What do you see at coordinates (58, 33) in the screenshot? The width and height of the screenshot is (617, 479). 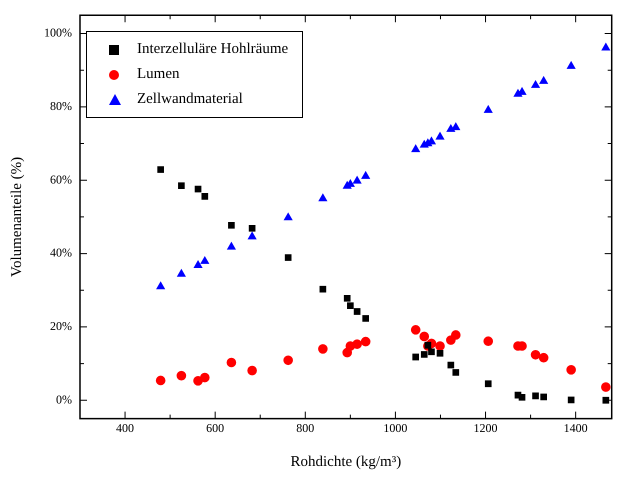 I see `y-tick-label: 100%` at bounding box center [58, 33].